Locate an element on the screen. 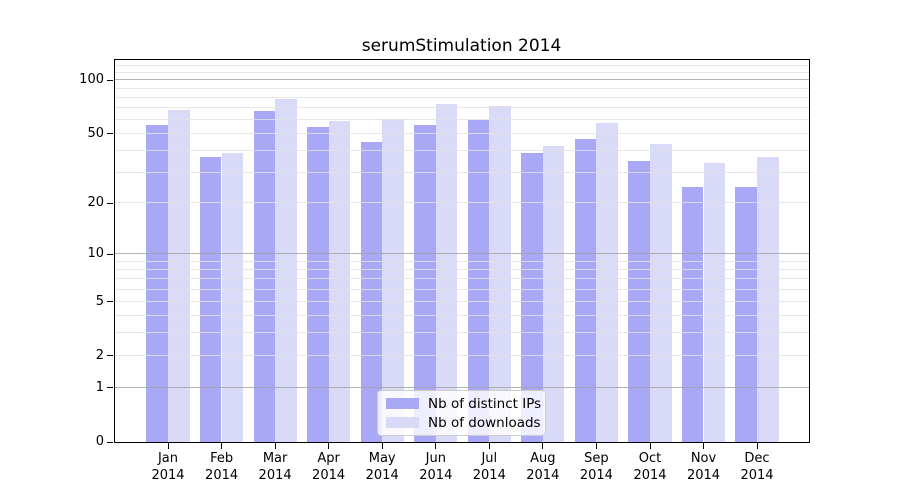 The height and width of the screenshot is (500, 900). legend-swatch-downloads is located at coordinates (402, 422).